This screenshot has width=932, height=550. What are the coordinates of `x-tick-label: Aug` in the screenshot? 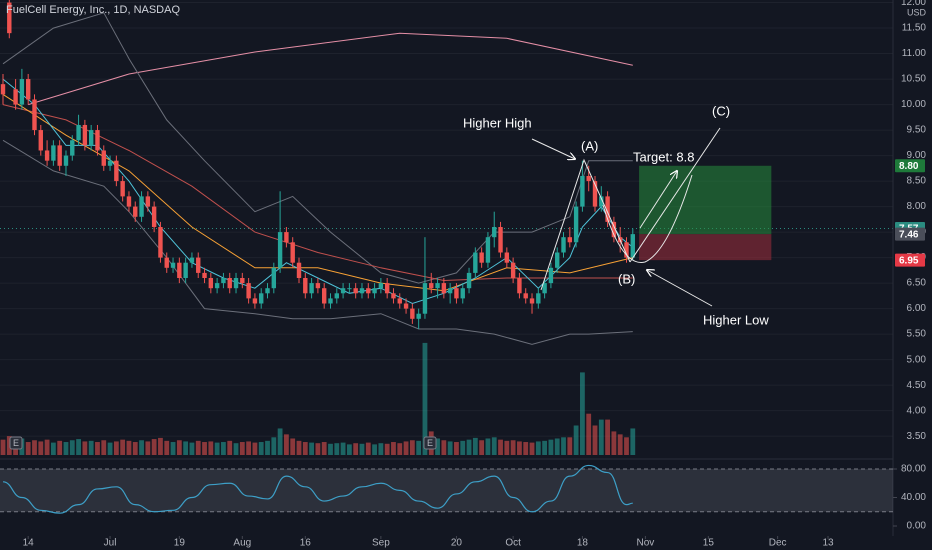 It's located at (242, 543).